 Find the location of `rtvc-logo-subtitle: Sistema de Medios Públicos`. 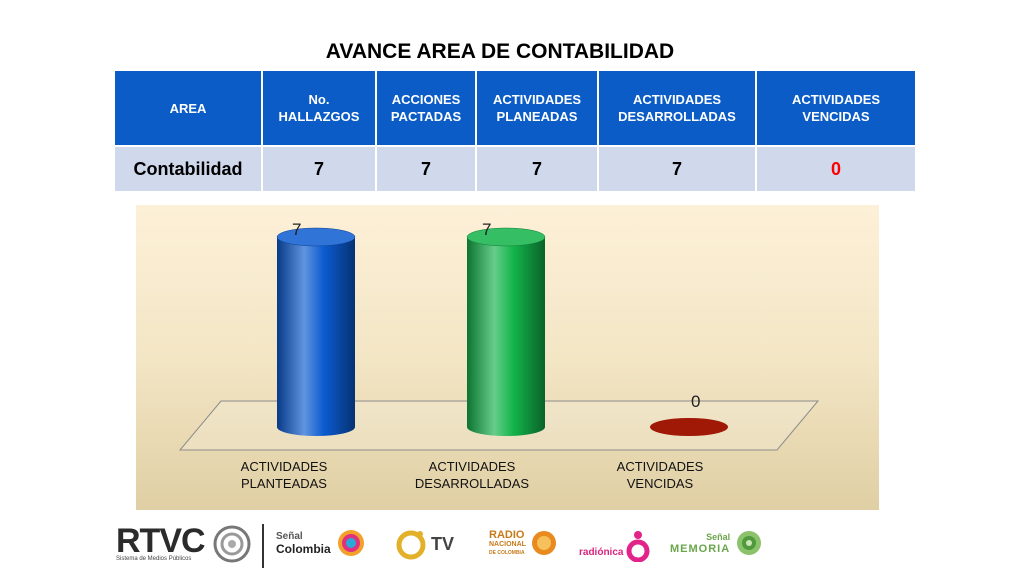

rtvc-logo-subtitle: Sistema de Medios Públicos is located at coordinates (154, 559).